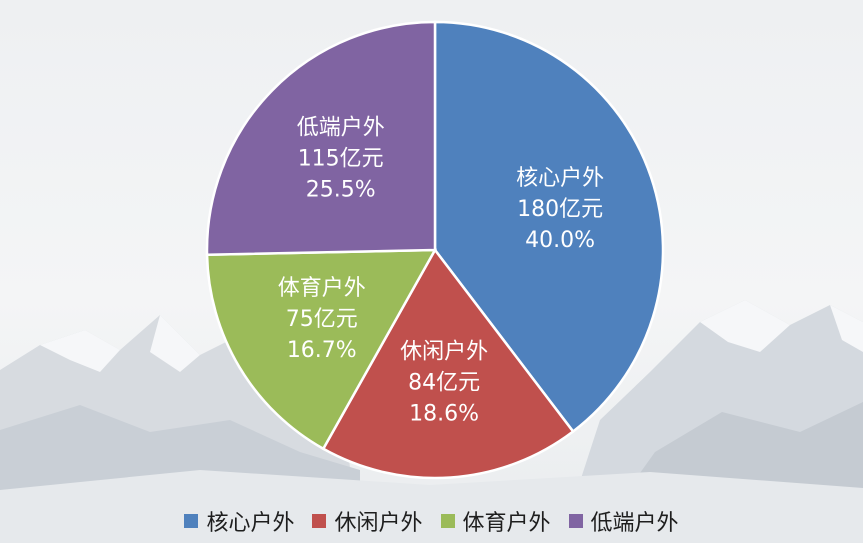 This screenshot has width=863, height=543. I want to click on slice-label: 休闲户外 84亿元 18.6%, so click(444, 383).